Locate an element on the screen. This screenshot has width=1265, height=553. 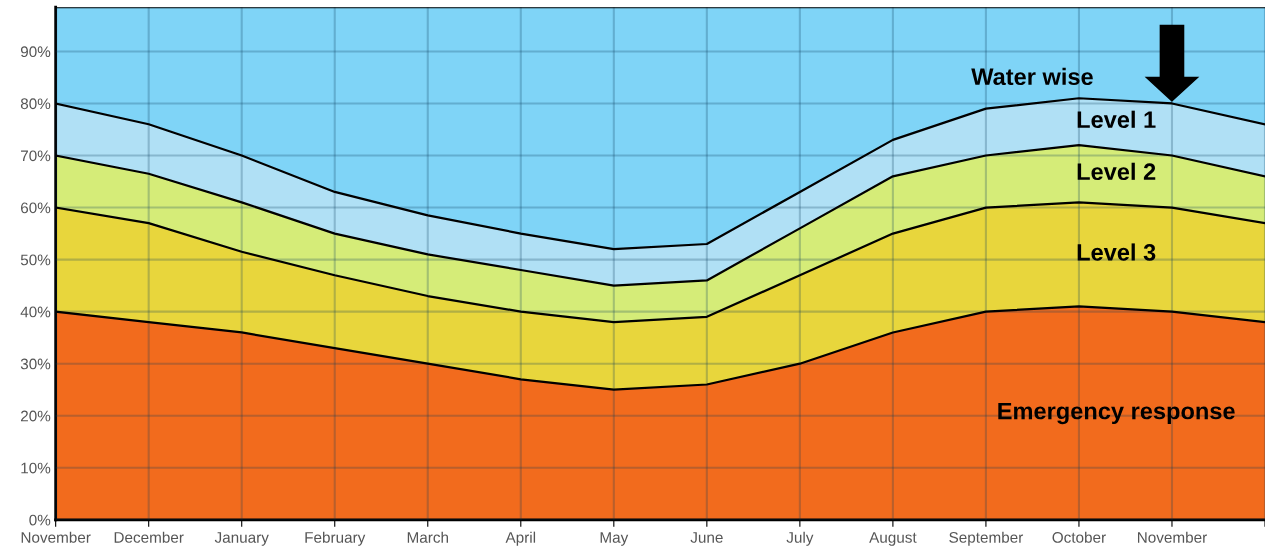
series-label: Emergency response is located at coordinates (1116, 413).